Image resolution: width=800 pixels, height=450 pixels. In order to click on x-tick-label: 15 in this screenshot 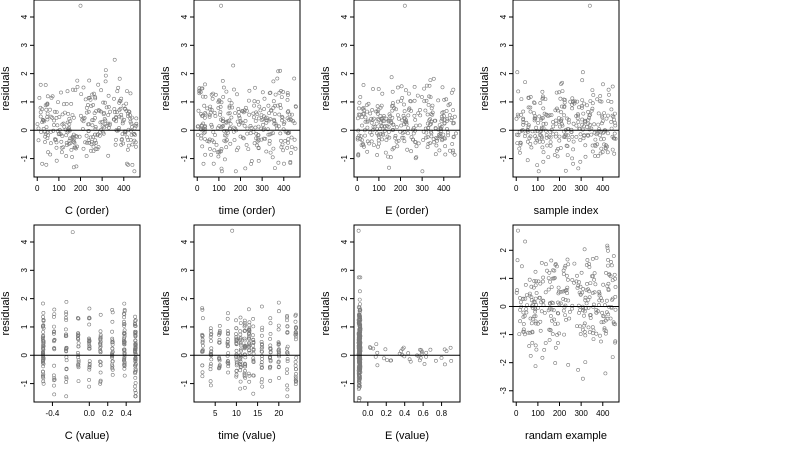, I will do `click(257, 413)`.